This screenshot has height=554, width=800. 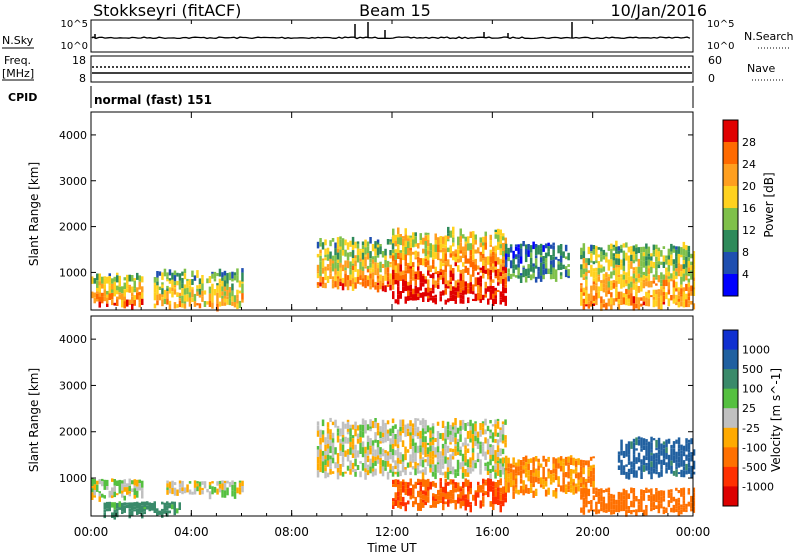 I want to click on power-ylabel: Slant Range [km], so click(x=34, y=214).